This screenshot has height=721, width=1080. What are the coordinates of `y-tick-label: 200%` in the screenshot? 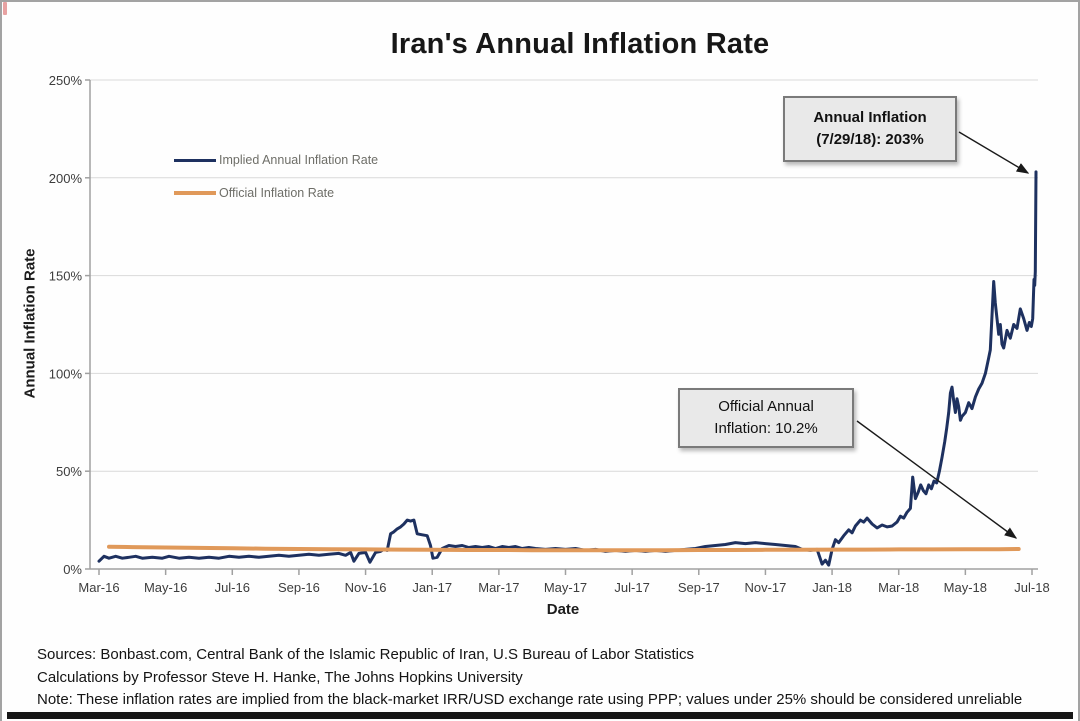 It's located at (66, 178).